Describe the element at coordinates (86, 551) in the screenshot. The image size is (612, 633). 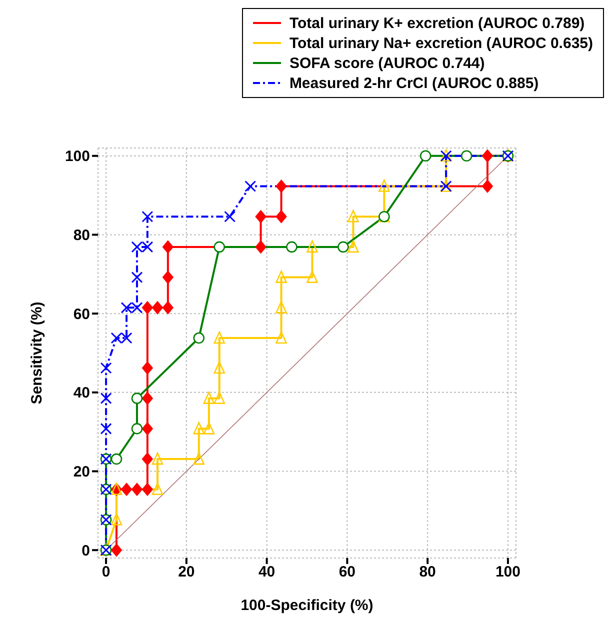
I see `y-tick-label: 0` at that location.